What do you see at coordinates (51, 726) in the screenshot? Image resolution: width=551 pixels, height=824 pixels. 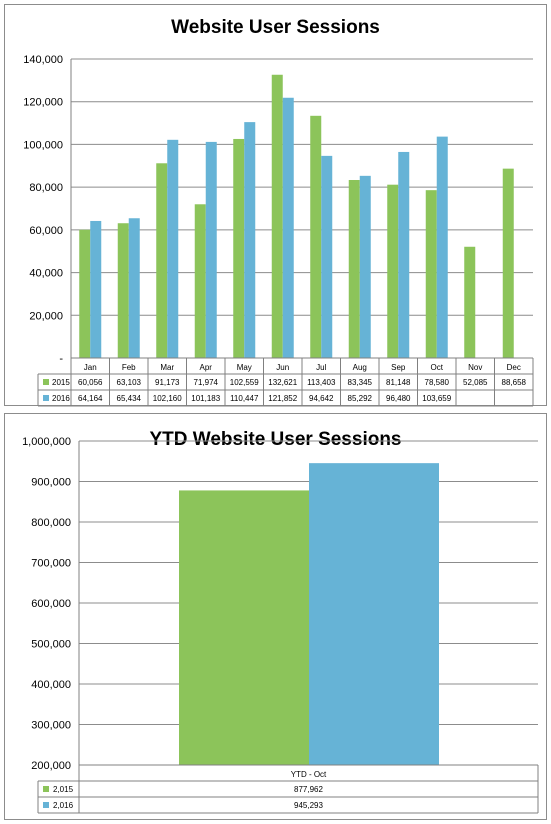 I see `y-tick-label: 300,000` at bounding box center [51, 726].